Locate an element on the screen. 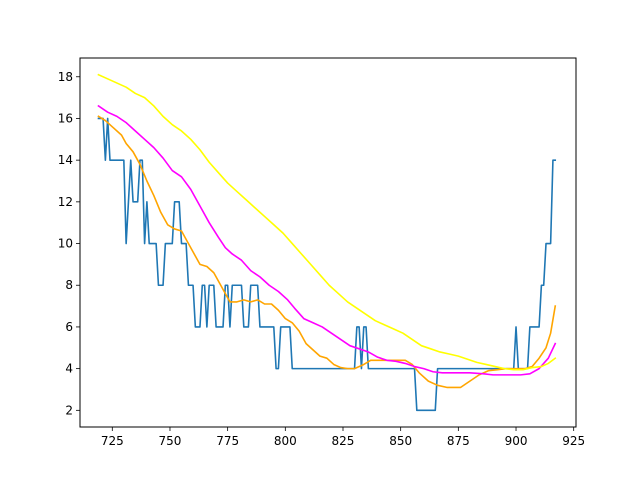 The height and width of the screenshot is (480, 640). y-tick-label: 4 is located at coordinates (69, 369).